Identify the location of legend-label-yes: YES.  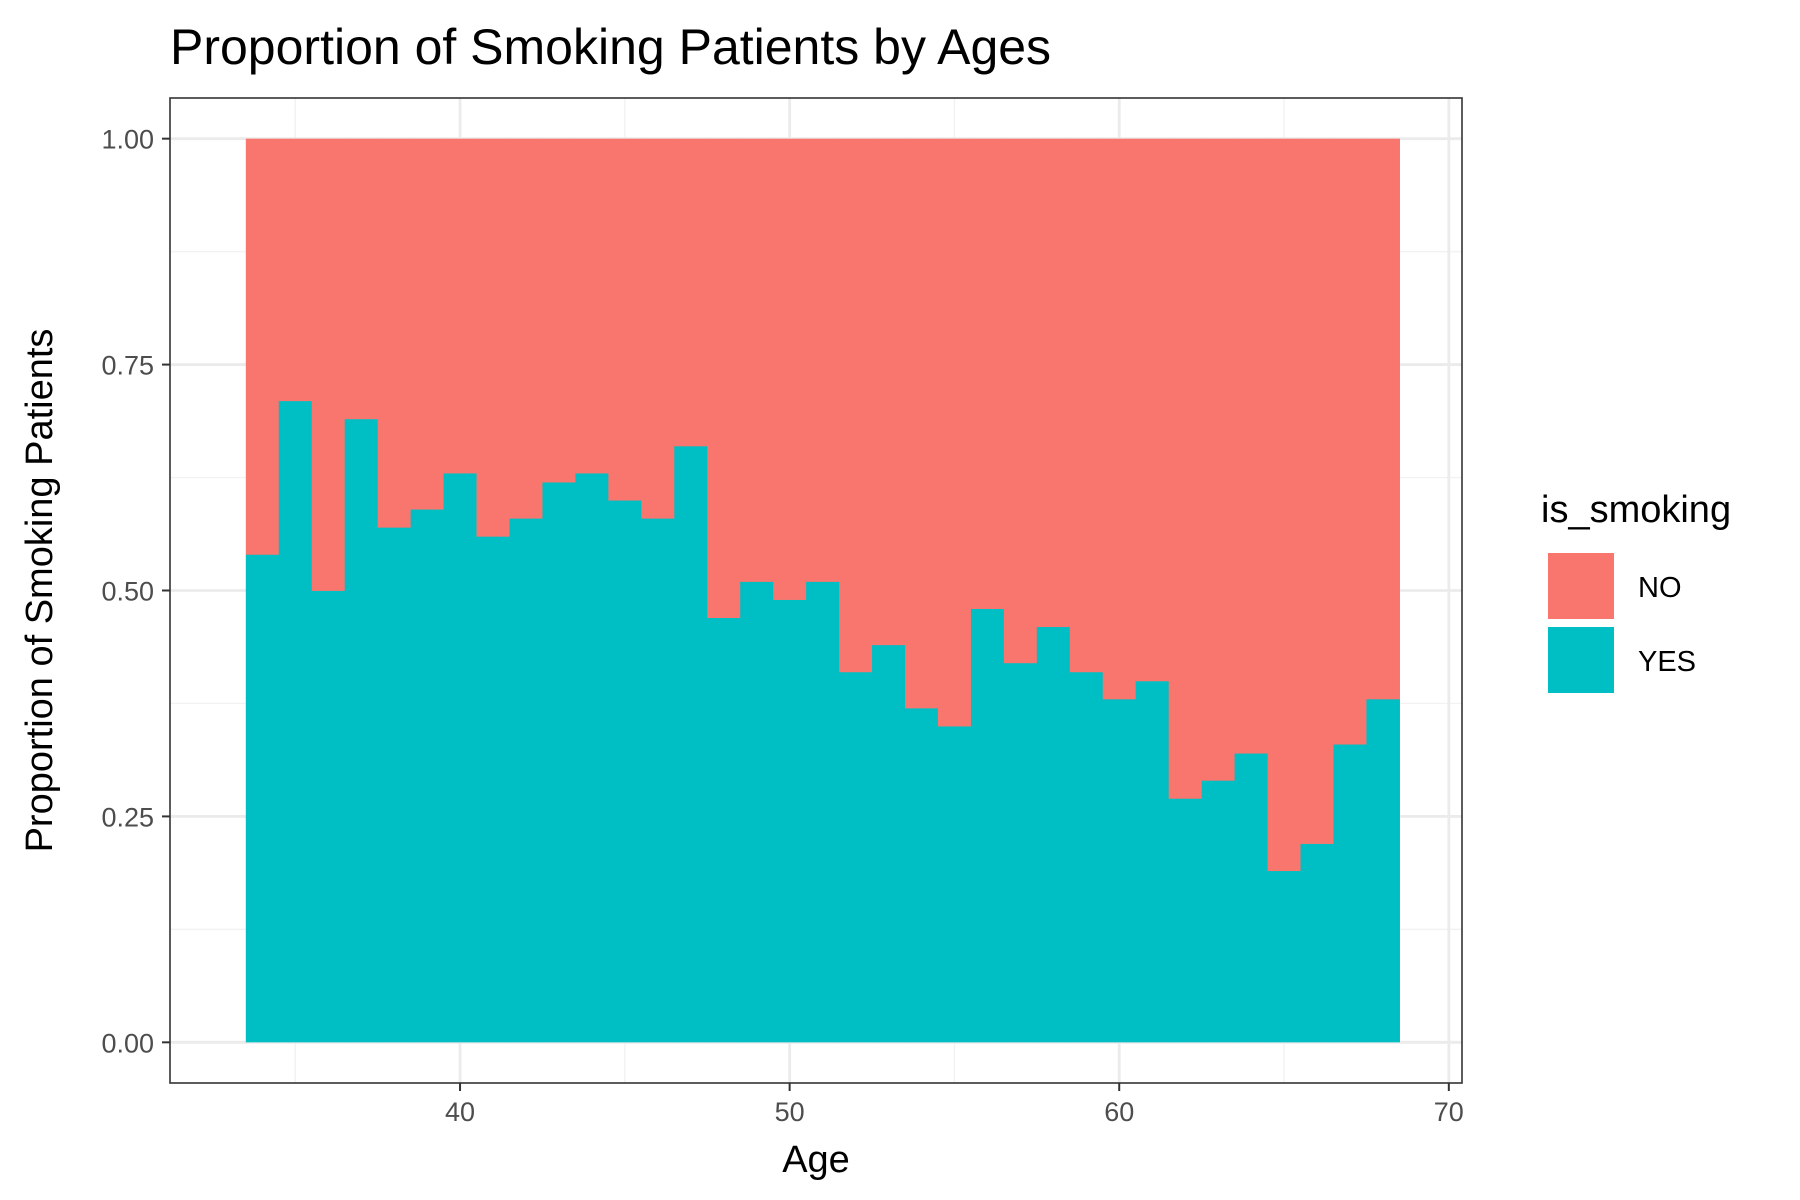
(1667, 662).